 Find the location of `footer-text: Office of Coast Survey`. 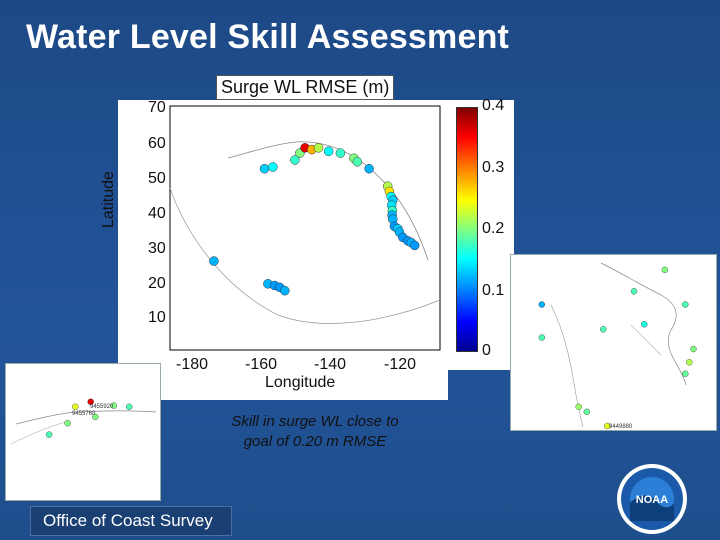

footer-text: Office of Coast Survey is located at coordinates (128, 520).